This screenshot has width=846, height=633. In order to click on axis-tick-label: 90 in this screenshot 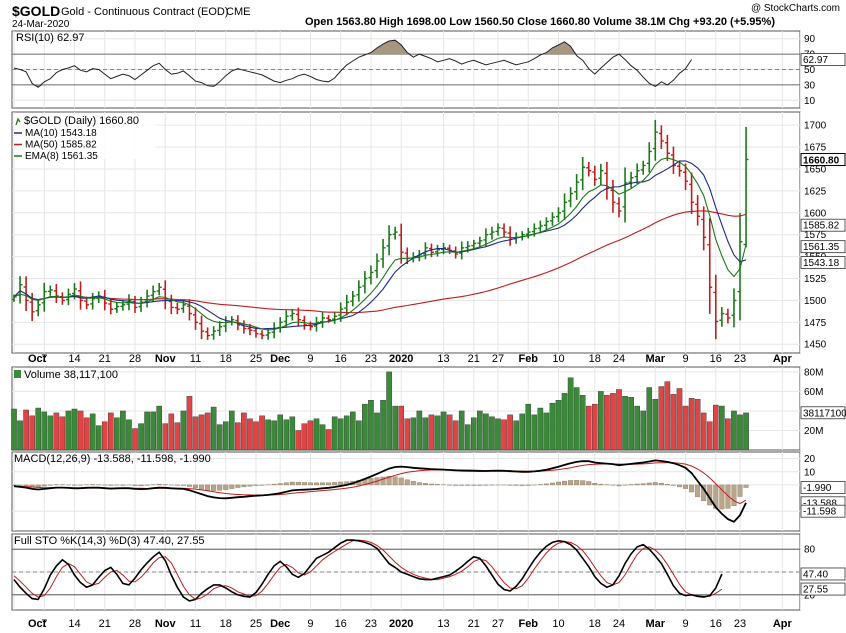, I will do `click(810, 39)`.